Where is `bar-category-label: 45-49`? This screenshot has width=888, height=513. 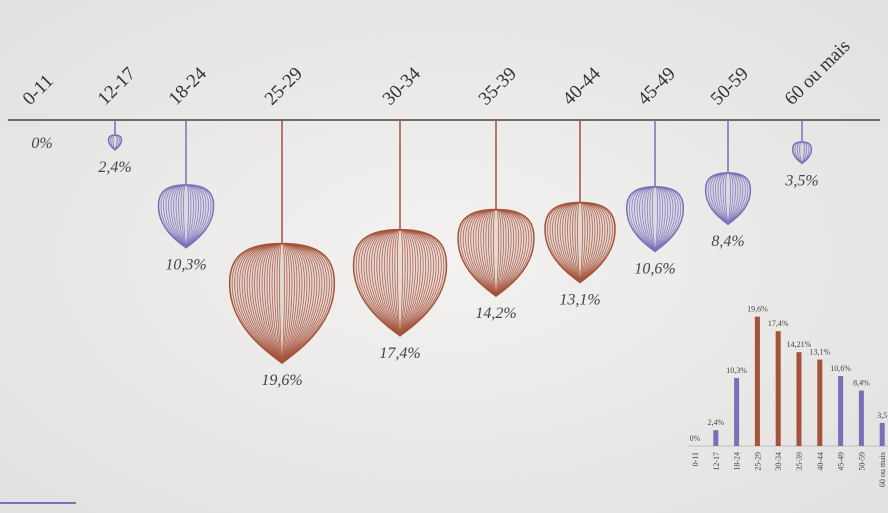
bar-category-label: 45-49 is located at coordinates (841, 461).